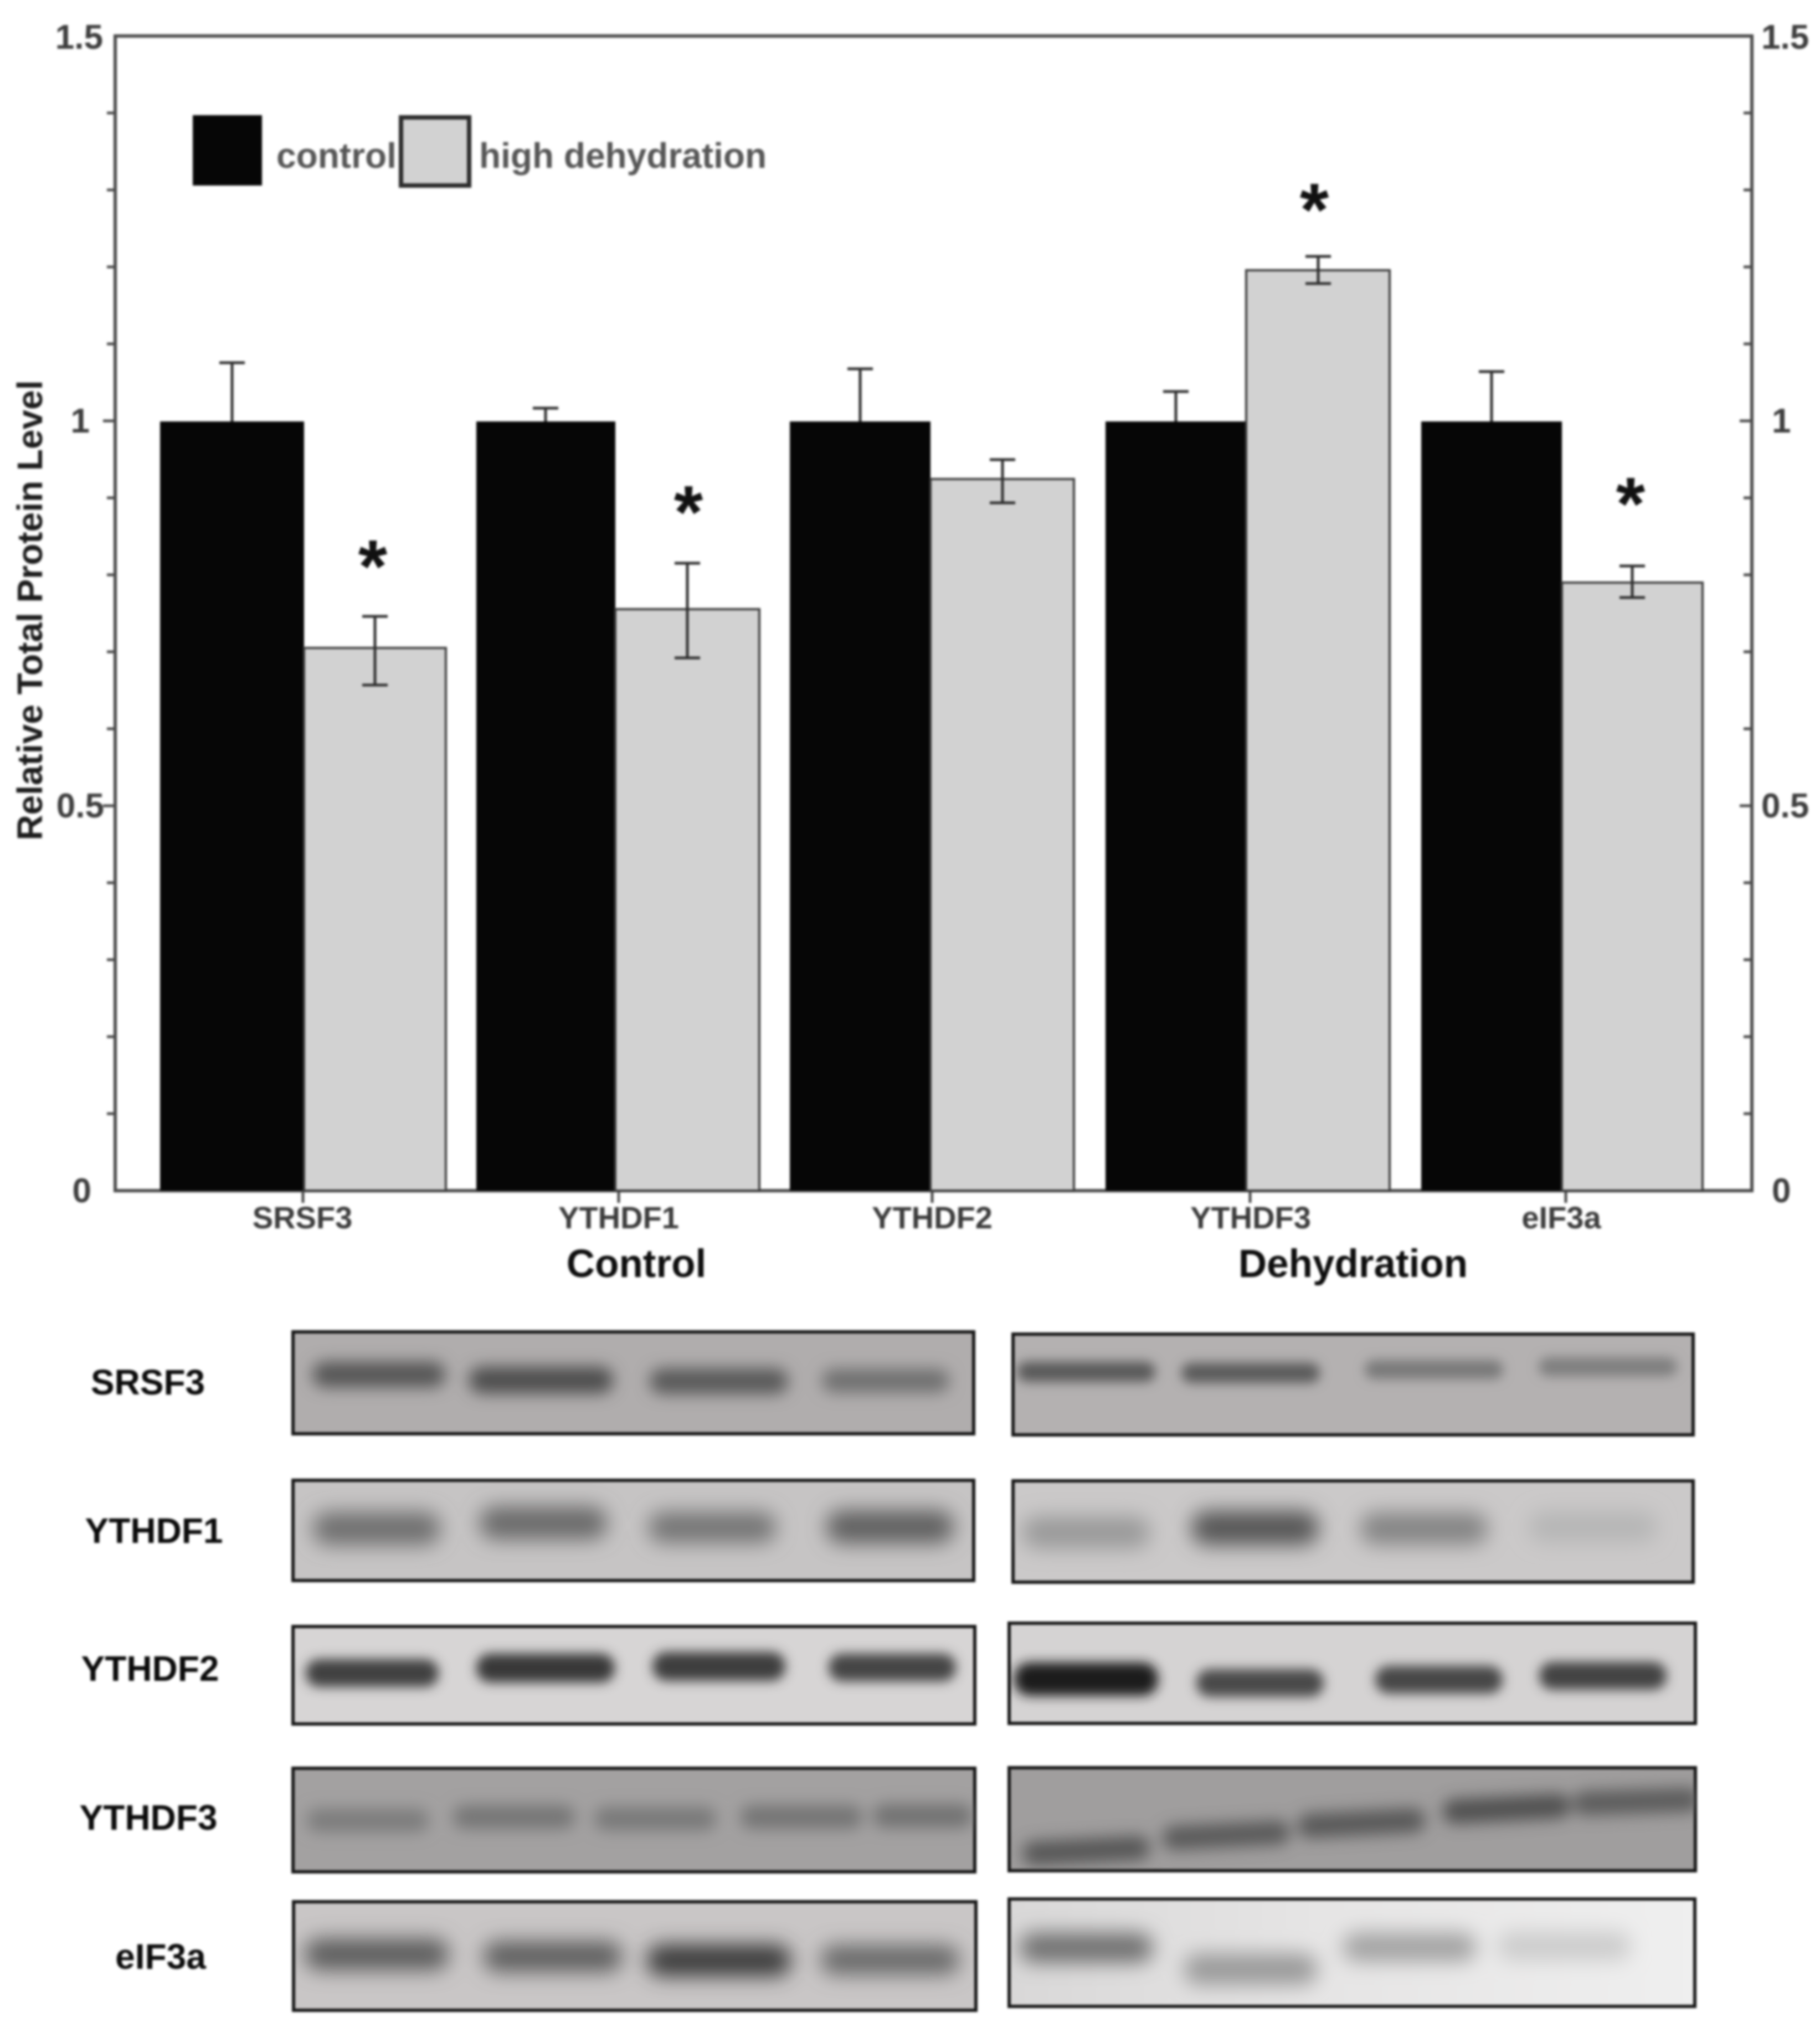 The width and height of the screenshot is (1820, 2028). Describe the element at coordinates (1353, 1264) in the screenshot. I see `svg-text: Dehydration` at that location.